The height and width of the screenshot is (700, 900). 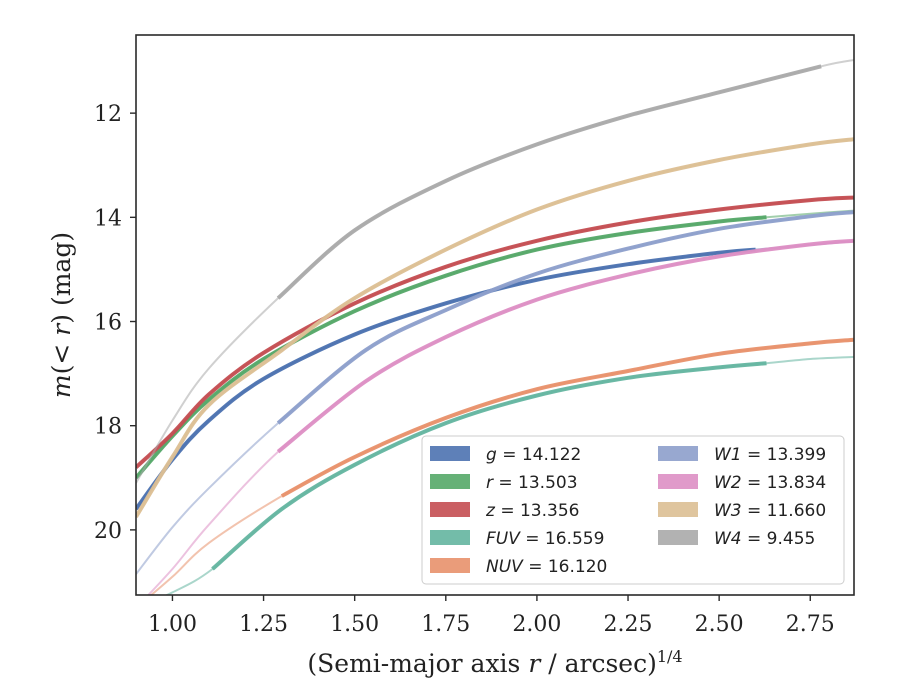 What do you see at coordinates (764, 539) in the screenshot?
I see `legend-entry-w4: W4 = 9.455` at bounding box center [764, 539].